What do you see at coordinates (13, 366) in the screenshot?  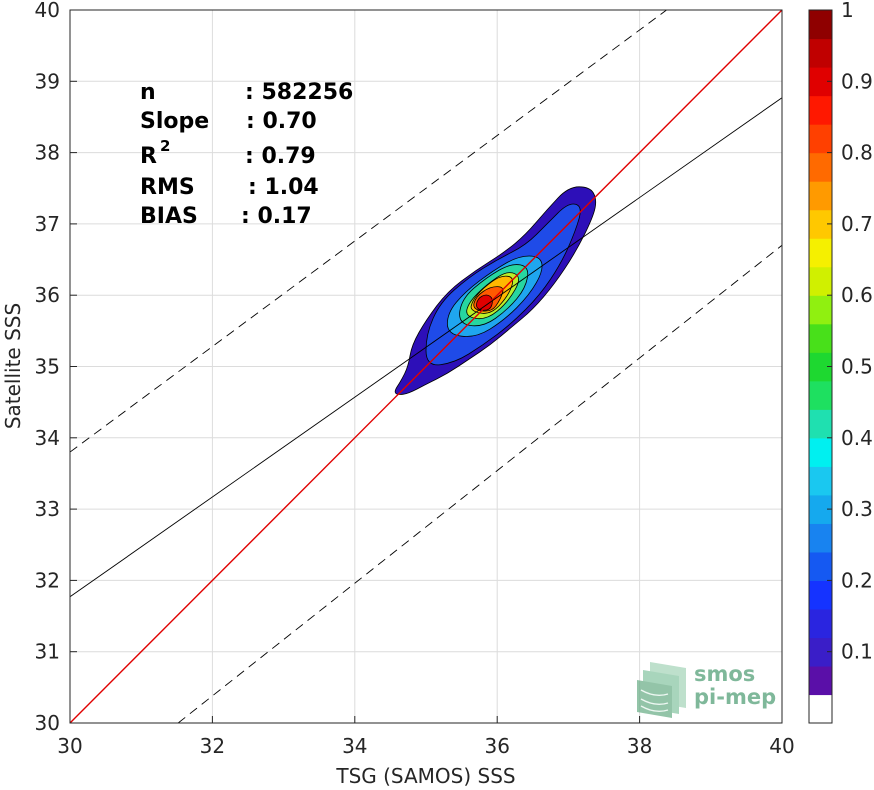 I see `y-axis-label: Satellite SSS` at bounding box center [13, 366].